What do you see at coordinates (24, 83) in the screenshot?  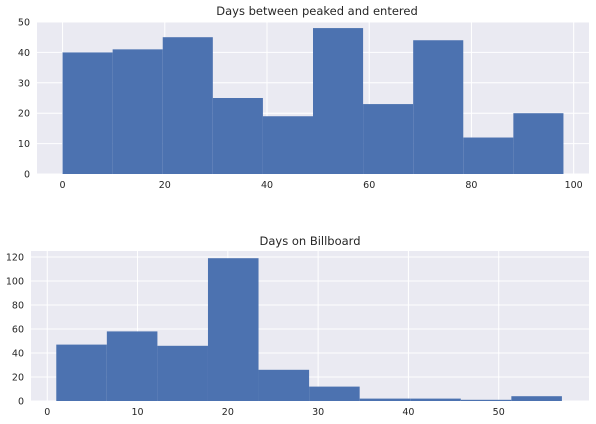 I see `y-tick-label: 30` at bounding box center [24, 83].